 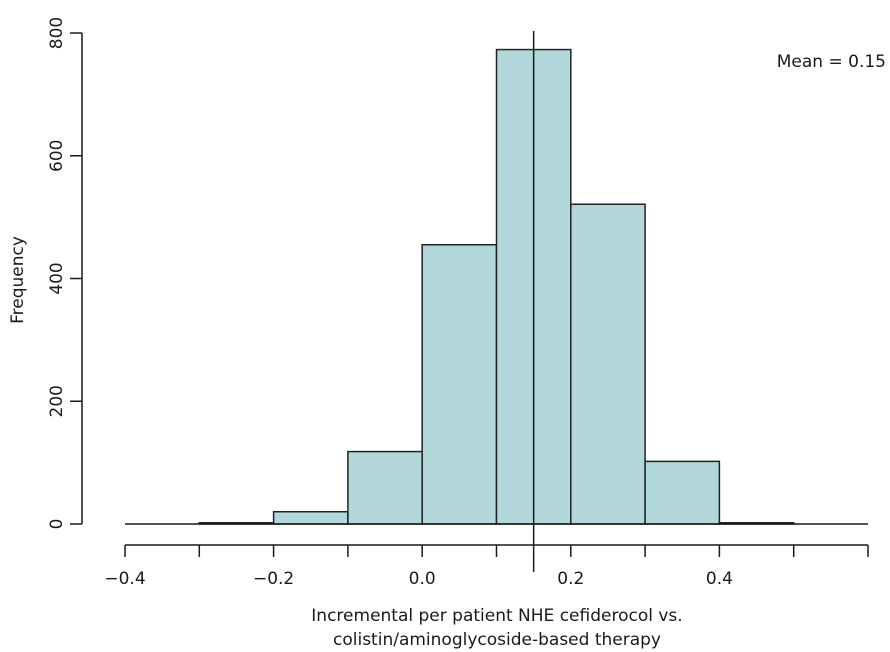 What do you see at coordinates (497, 640) in the screenshot?
I see `x-axis-title-line-2: colistin/aminoglycoside-based therapy` at bounding box center [497, 640].